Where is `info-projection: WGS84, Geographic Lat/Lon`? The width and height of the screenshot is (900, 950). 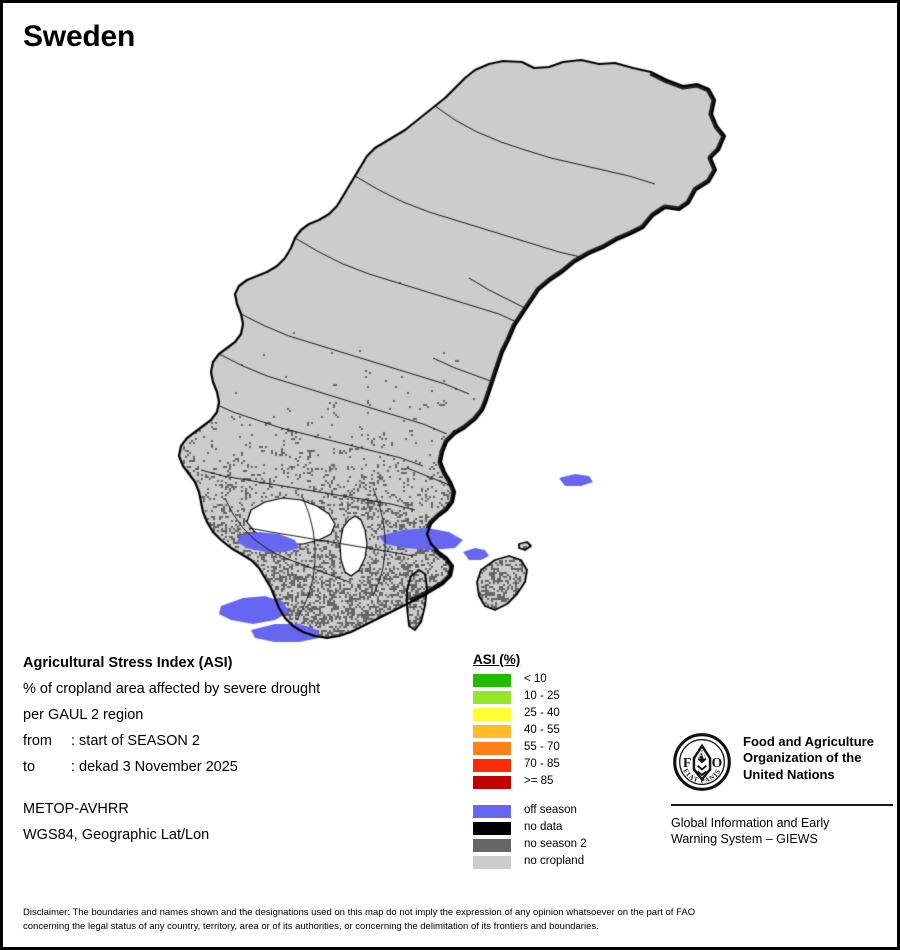 info-projection: WGS84, Geographic Lat/Lon is located at coordinates (116, 835).